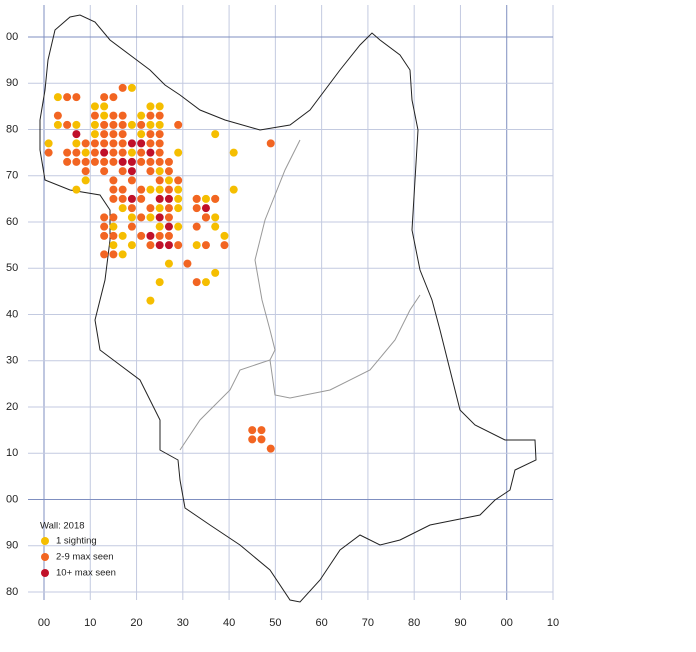  Describe the element at coordinates (460, 623) in the screenshot. I see `x-tick-label: 90` at that location.